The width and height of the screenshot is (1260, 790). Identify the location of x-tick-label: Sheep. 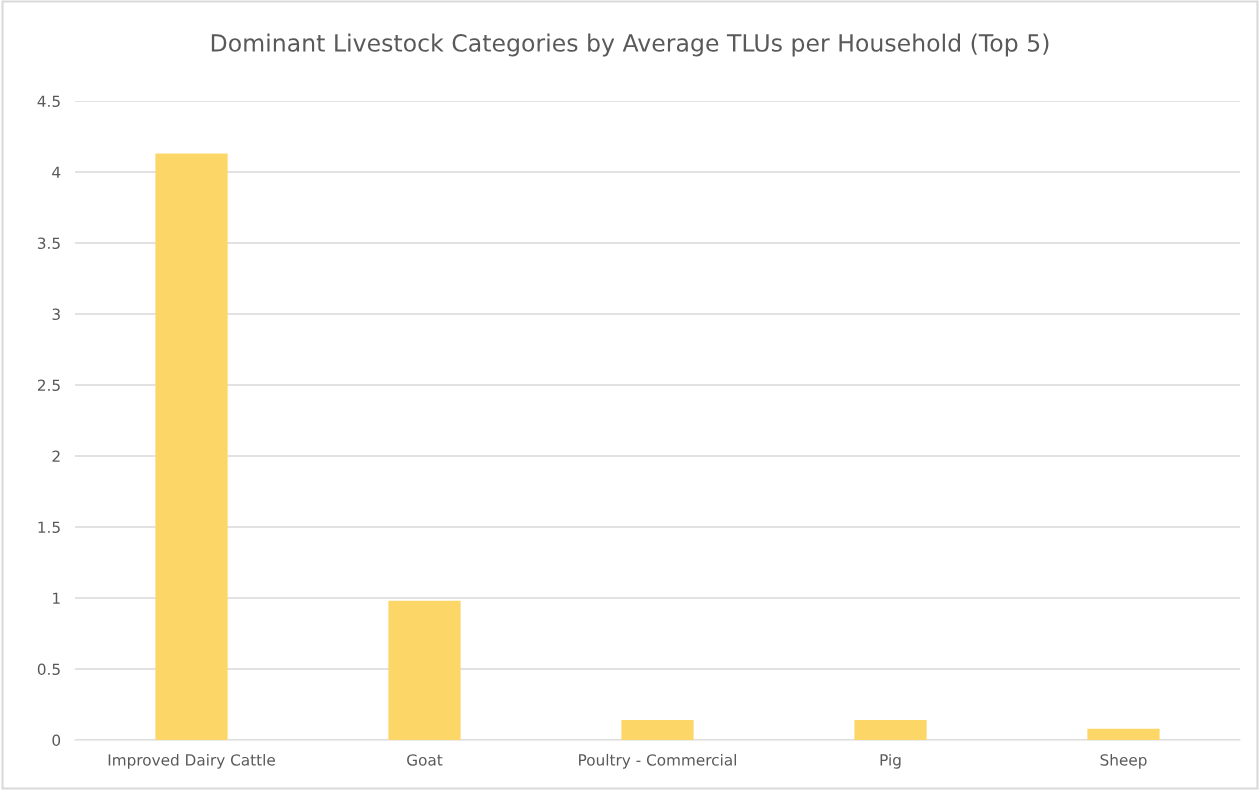
(1123, 761).